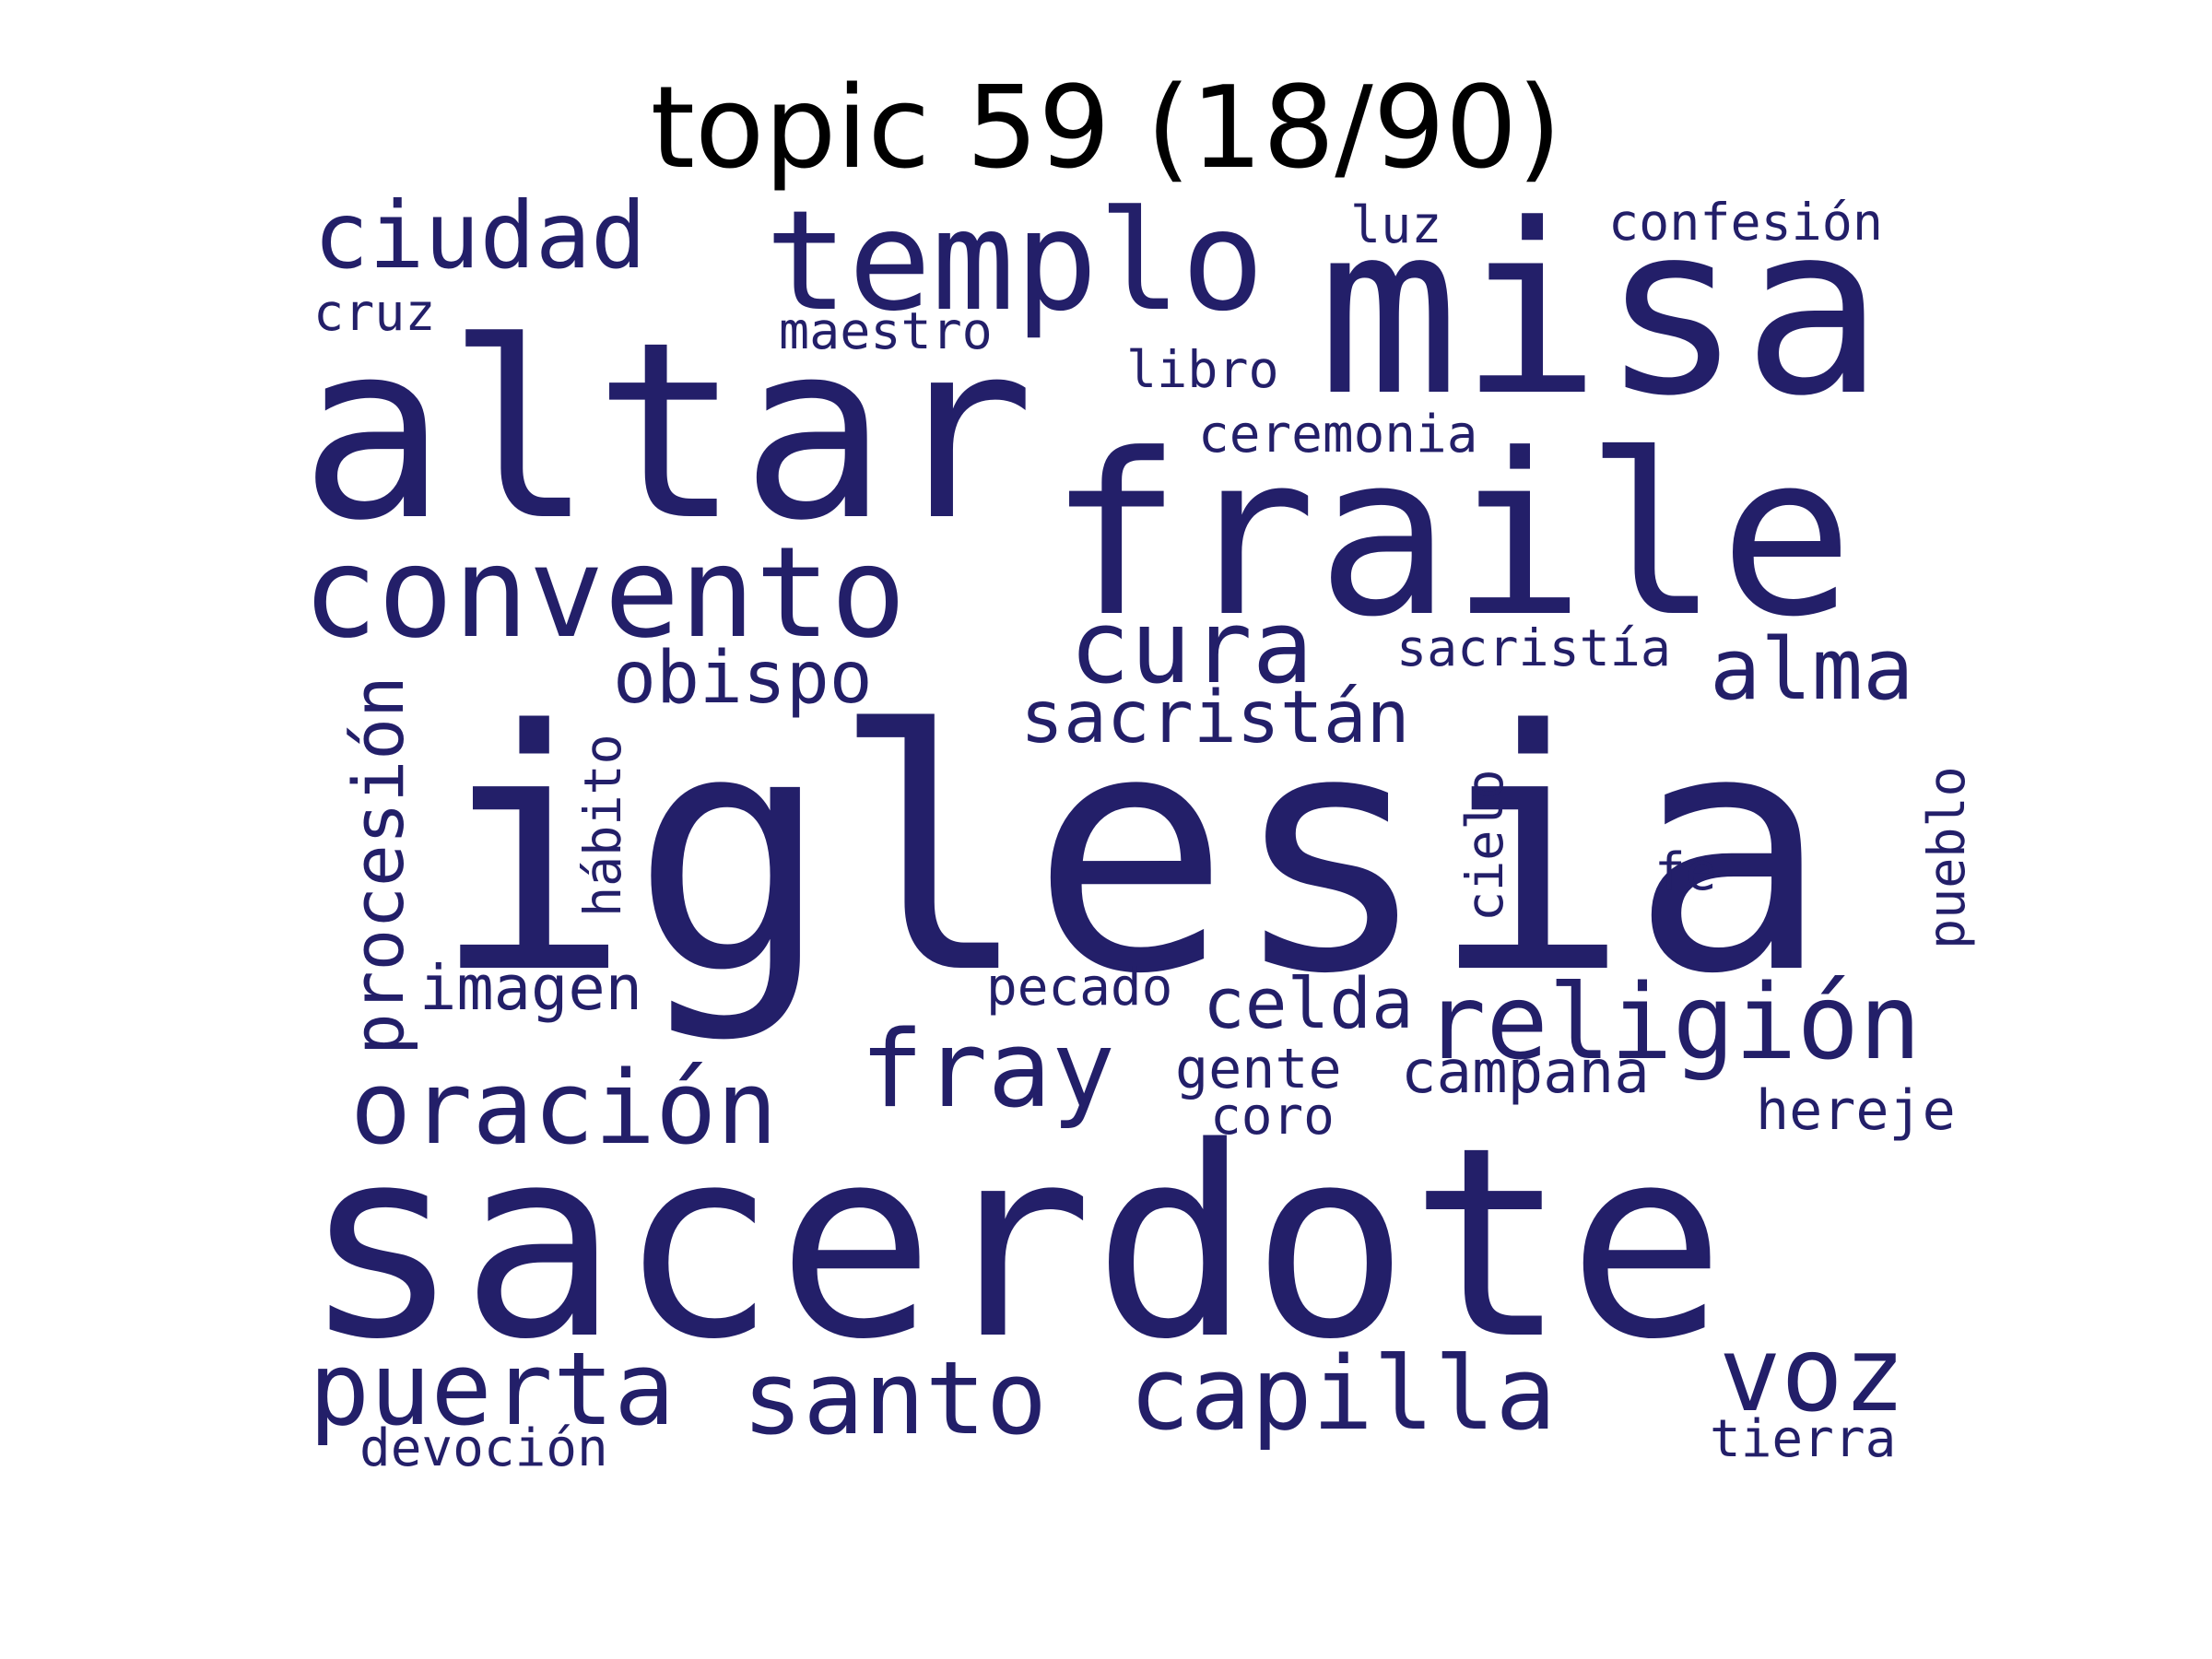  Describe the element at coordinates (1191, 647) in the screenshot. I see `word-cura: cura` at that location.